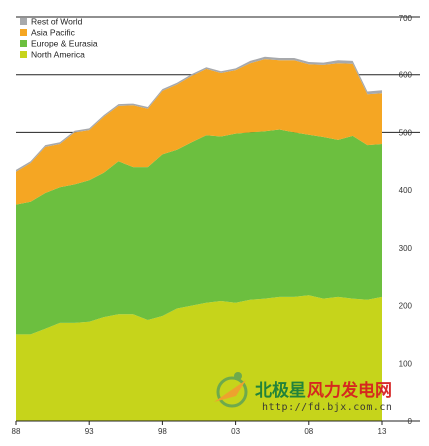 This screenshot has width=429, height=446. Describe the element at coordinates (410, 421) in the screenshot. I see `y-tick-label: 0` at that location.